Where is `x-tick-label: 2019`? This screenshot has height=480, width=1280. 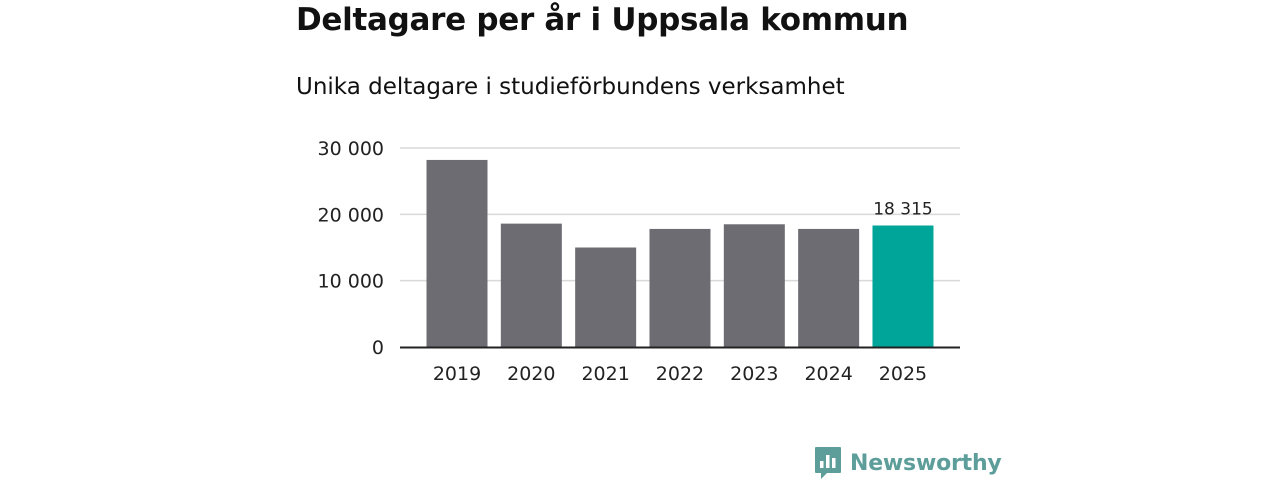
x-tick-label: 2019 is located at coordinates (457, 374).